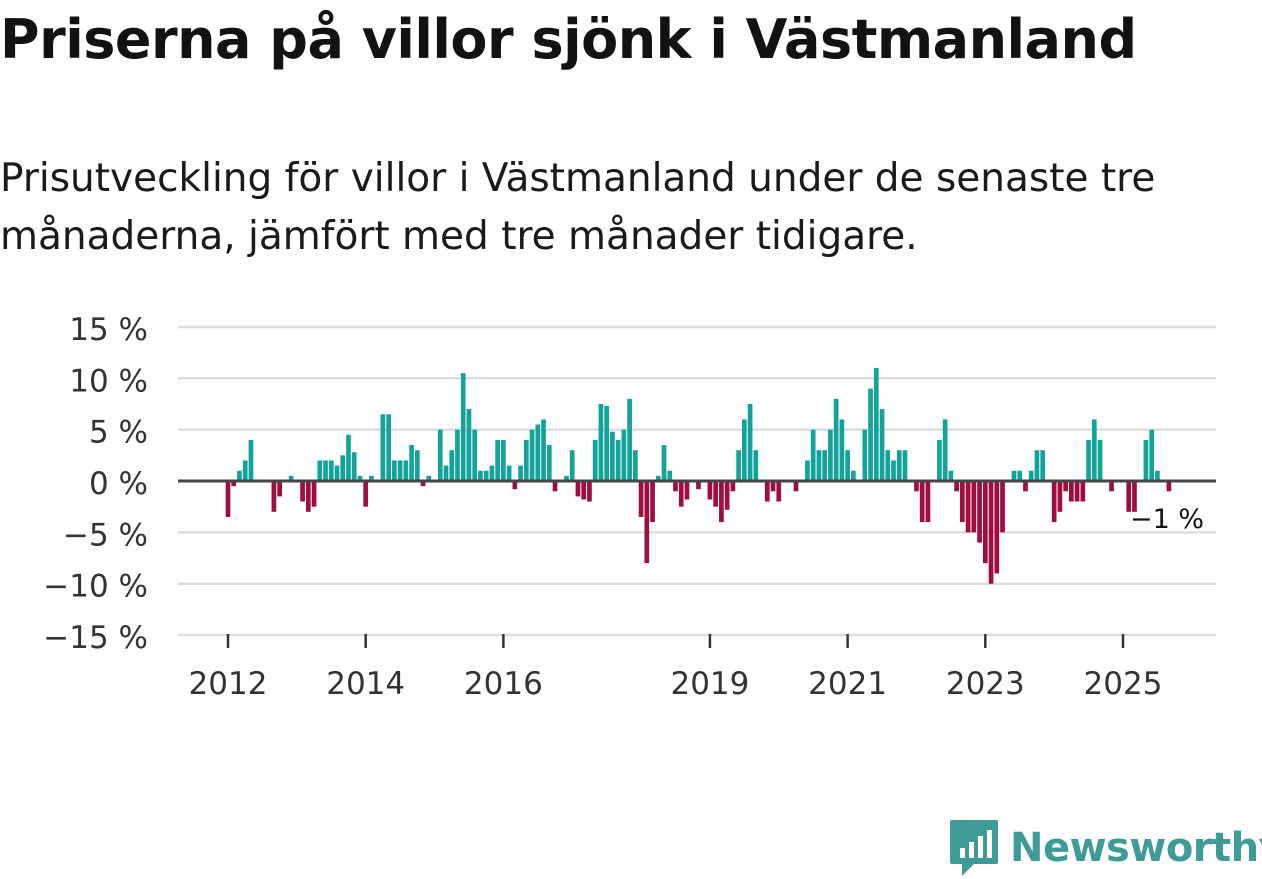  I want to click on chart-title: Priserna på villor sjönk i Västmanland, so click(568, 39).